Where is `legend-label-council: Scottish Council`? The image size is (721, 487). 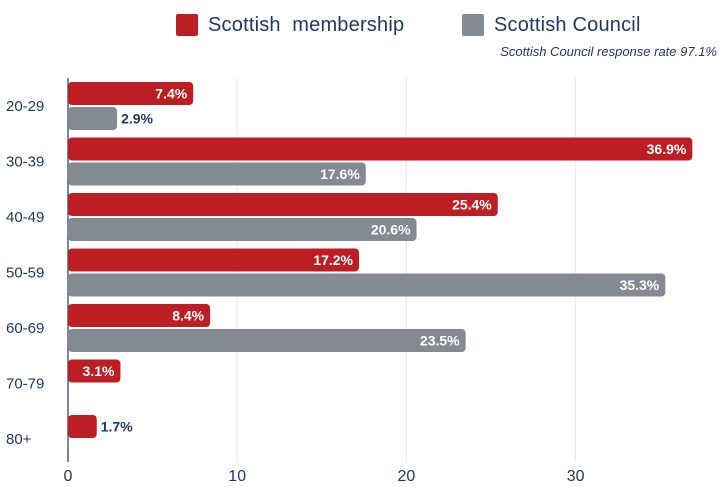
legend-label-council: Scottish Council is located at coordinates (567, 24).